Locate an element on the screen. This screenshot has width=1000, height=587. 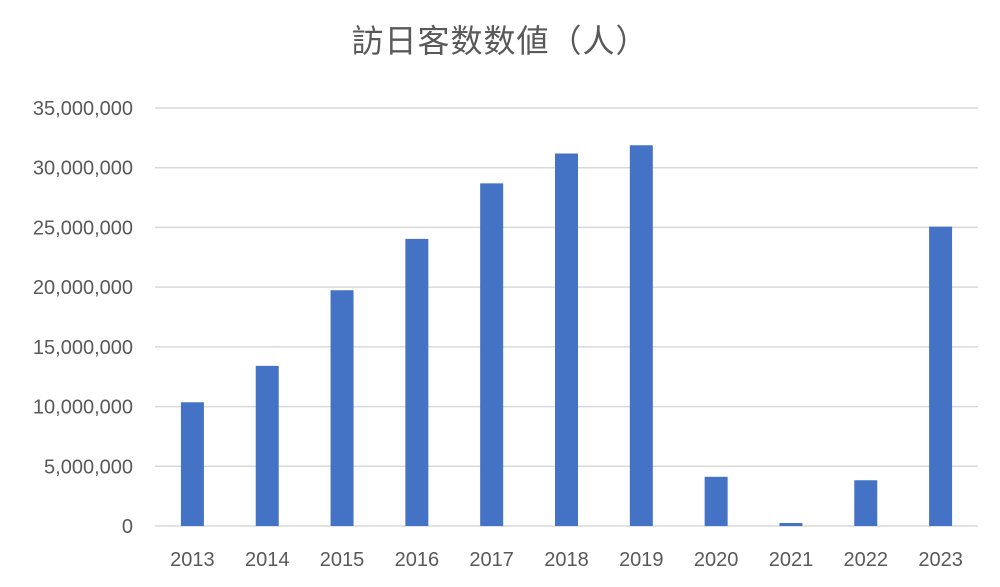
bar-2013 is located at coordinates (192, 464).